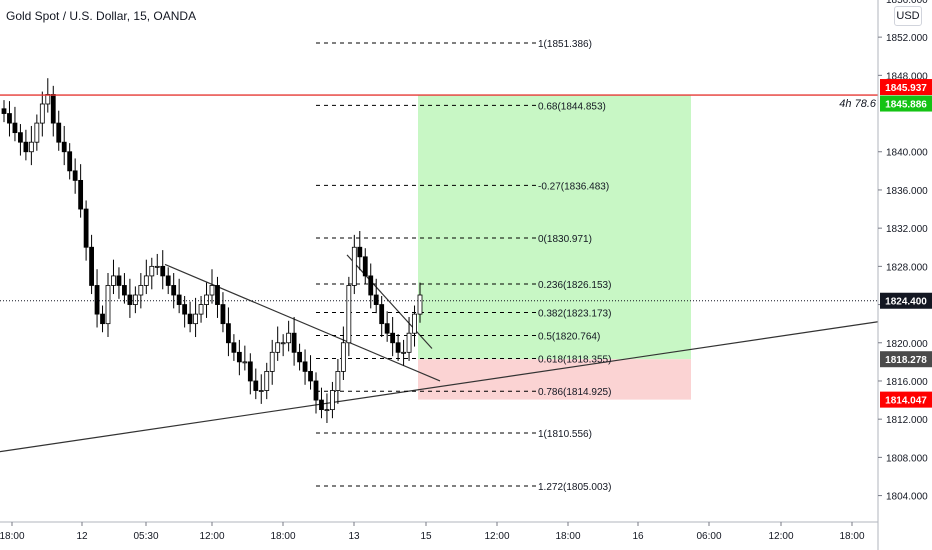 This screenshot has width=932, height=550. I want to click on time-tick-label: 13, so click(354, 536).